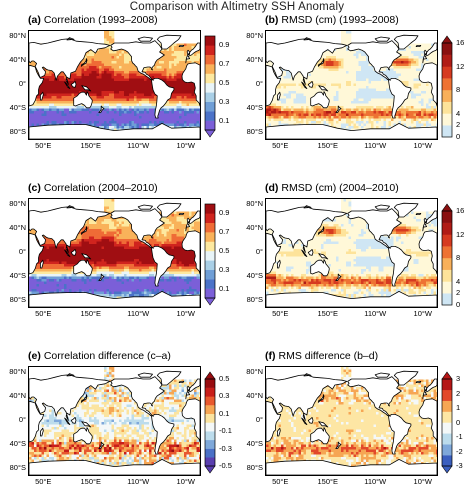 The height and width of the screenshot is (503, 474). Describe the element at coordinates (447, 207) in the screenshot. I see `colorbar-extend-max` at that location.